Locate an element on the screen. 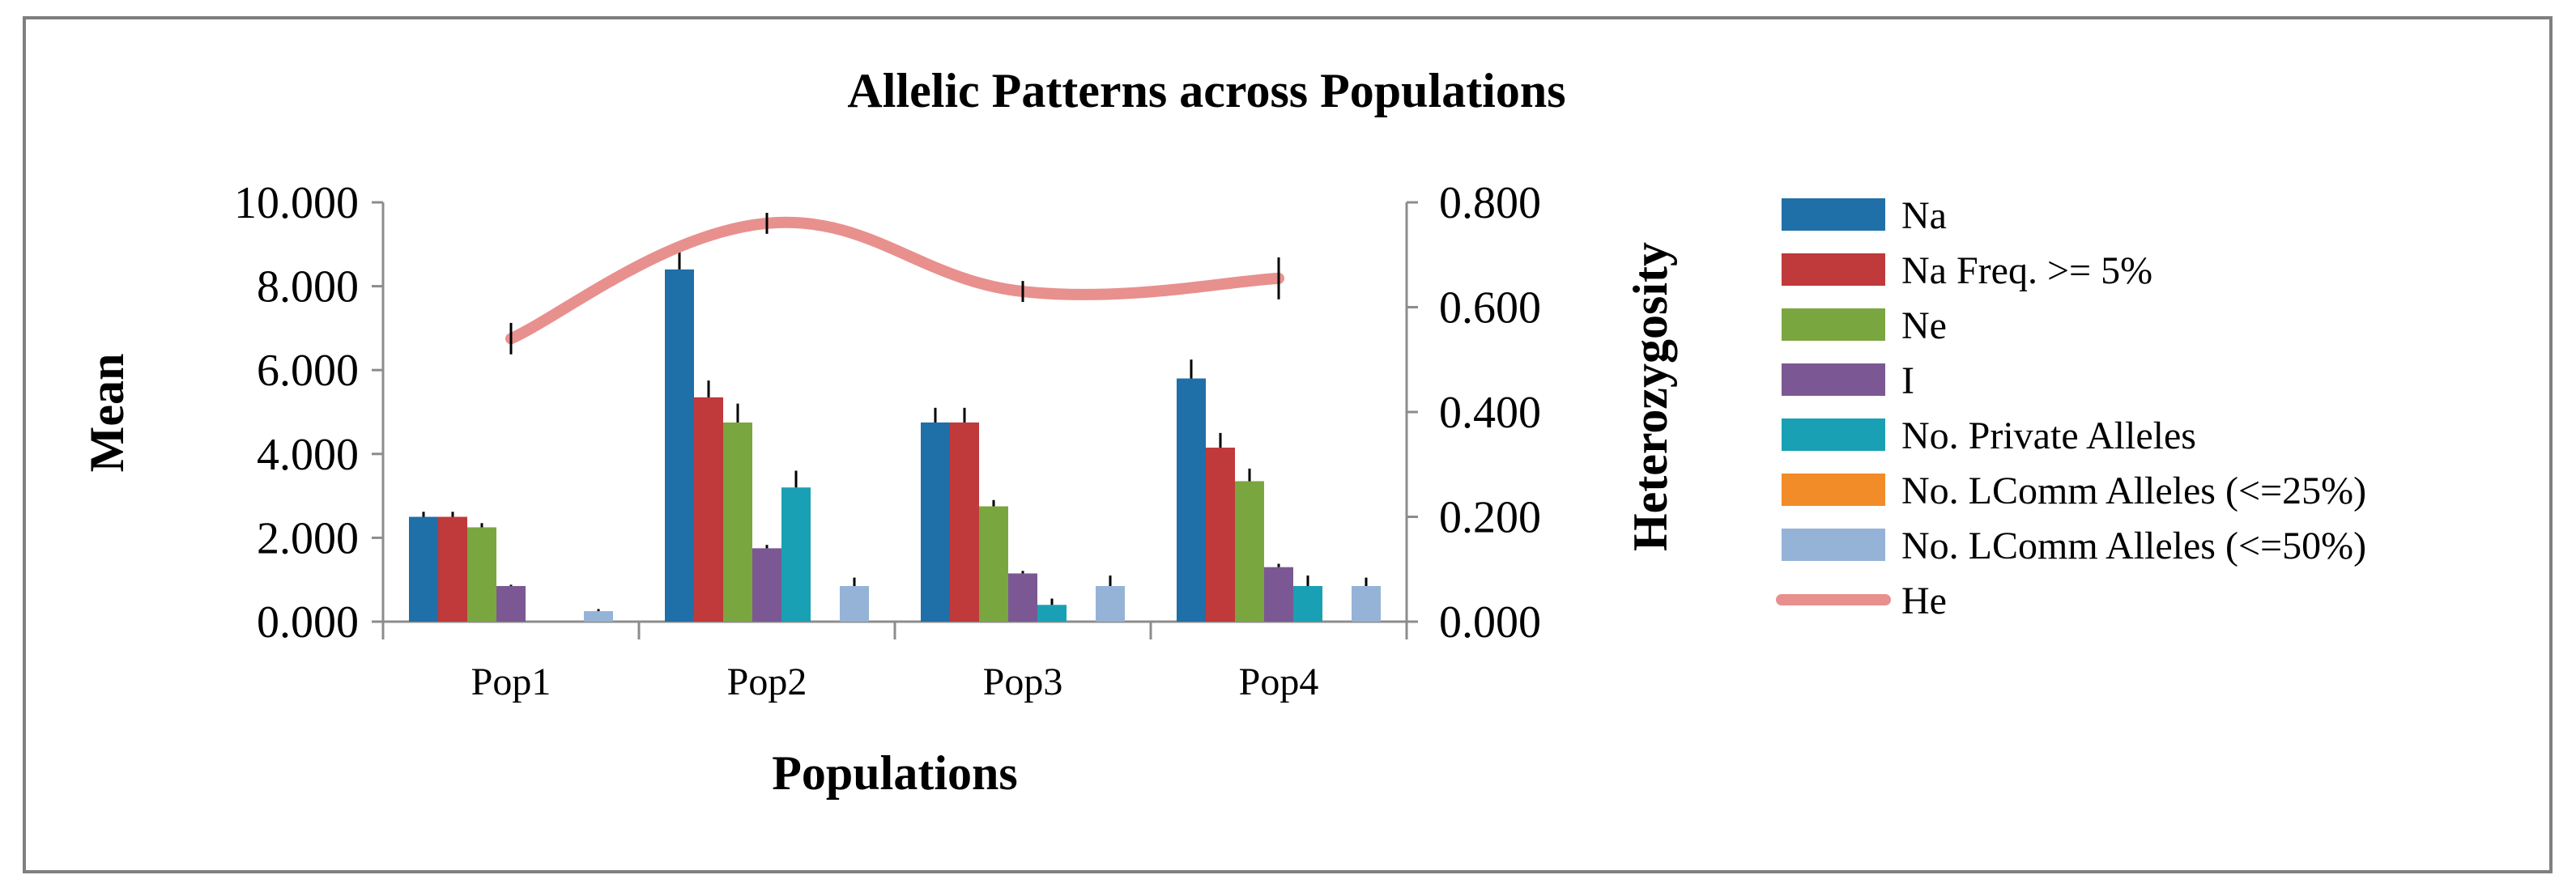 This screenshot has height=892, width=2576. he-line is located at coordinates (894, 280).